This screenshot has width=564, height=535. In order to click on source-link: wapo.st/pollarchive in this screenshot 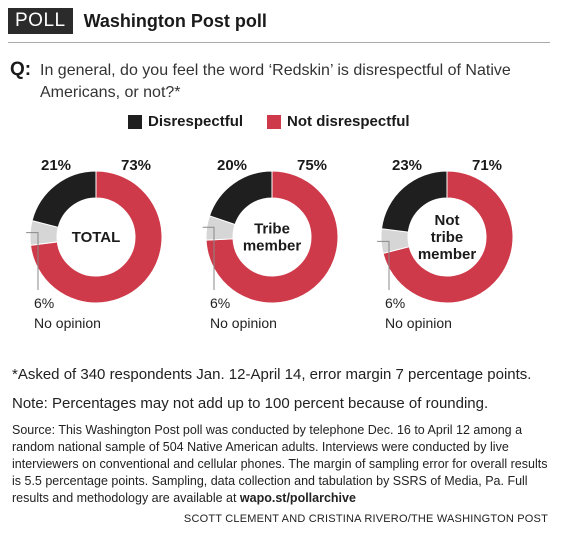, I will do `click(297, 498)`.